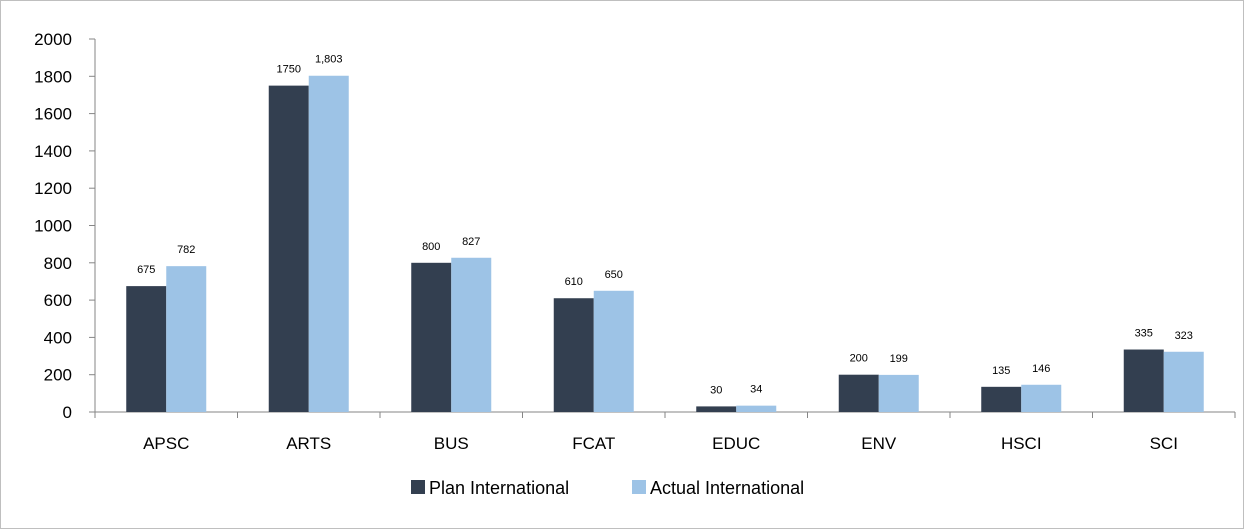 Image resolution: width=1244 pixels, height=529 pixels. Describe the element at coordinates (573, 355) in the screenshot. I see `bar-plan-fcat` at that location.